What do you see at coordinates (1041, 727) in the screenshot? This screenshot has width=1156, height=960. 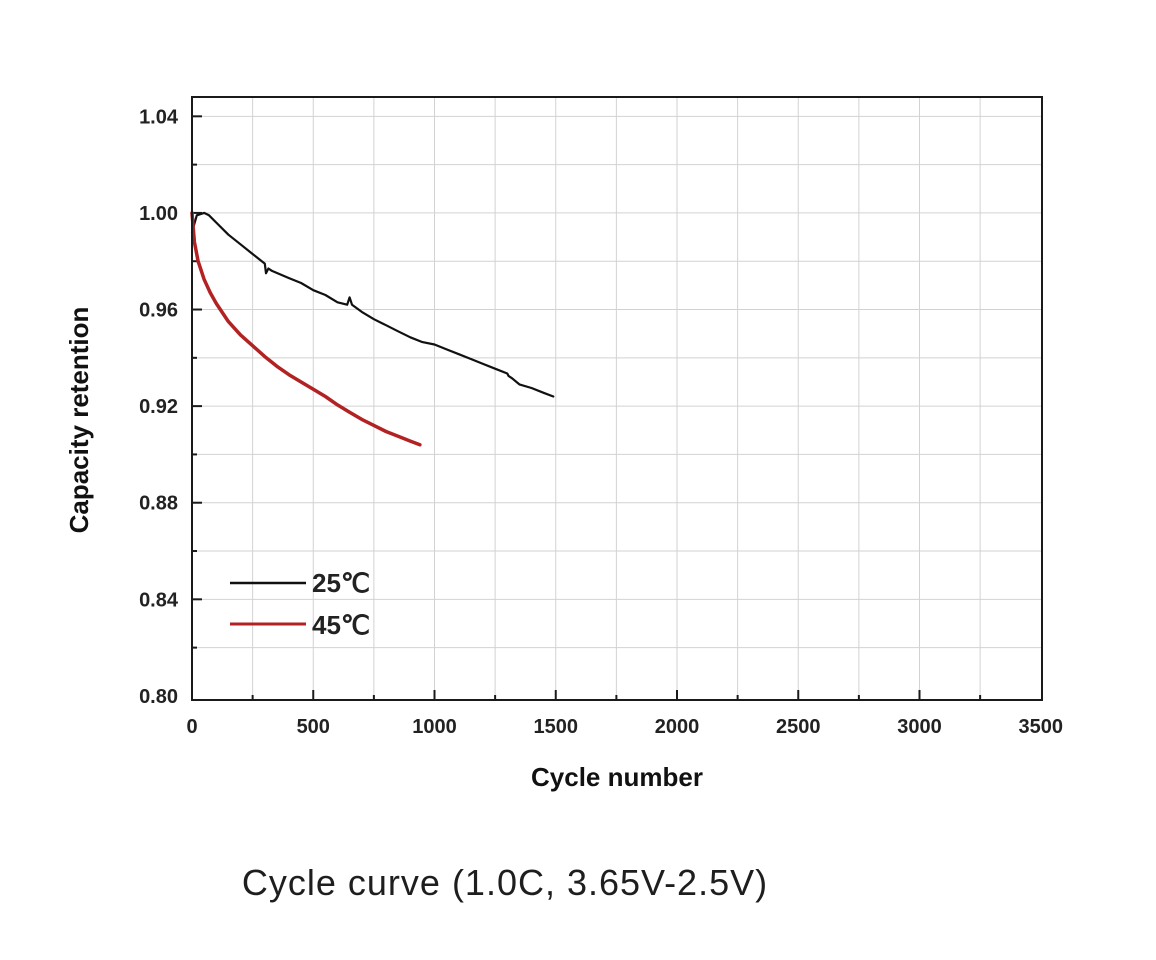 I see `x-tick-label: 3500` at bounding box center [1041, 727].